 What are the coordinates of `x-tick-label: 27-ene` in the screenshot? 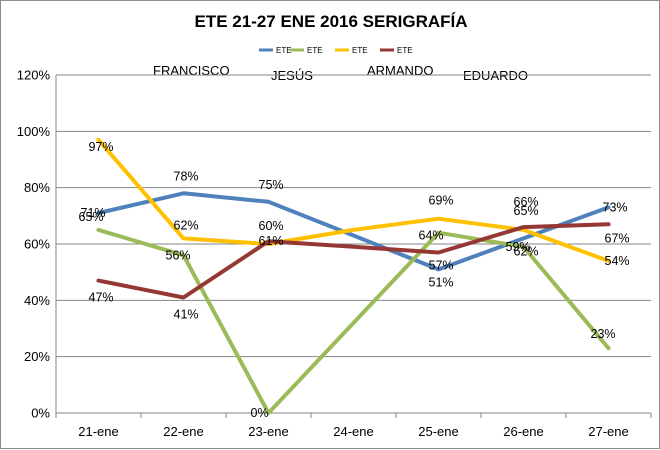 It's located at (608, 431).